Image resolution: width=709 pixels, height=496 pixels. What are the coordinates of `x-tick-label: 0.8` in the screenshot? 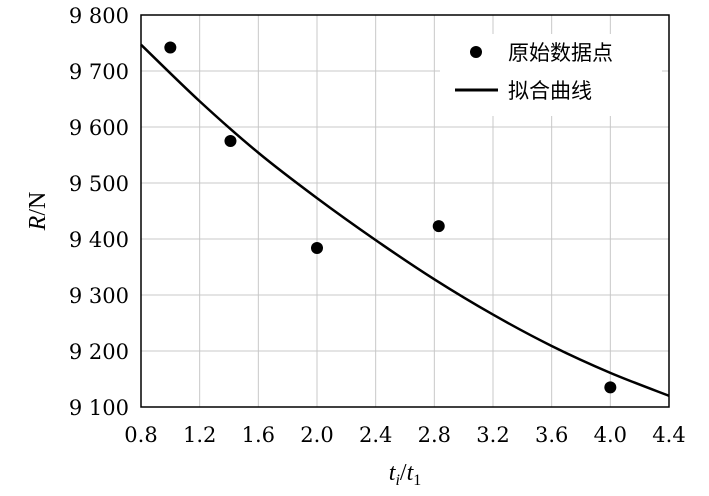 It's located at (140, 435).